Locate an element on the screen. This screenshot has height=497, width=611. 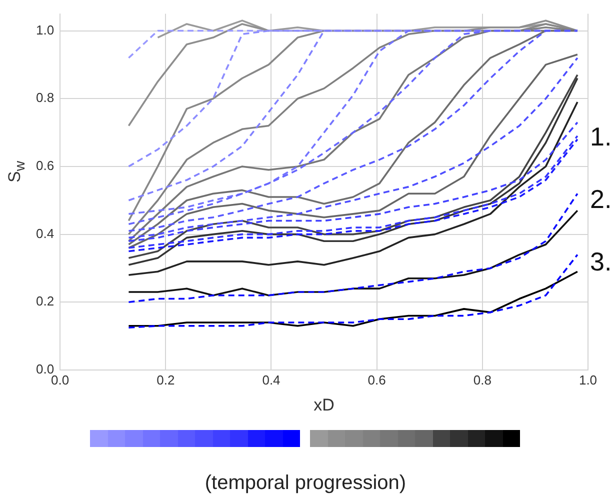
x-tick-label: 0.8 is located at coordinates (482, 380).